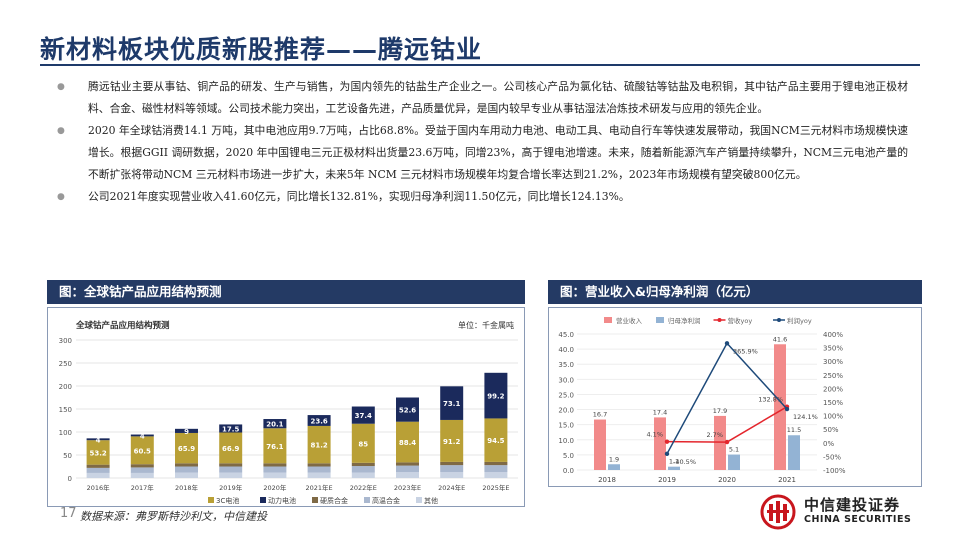  I want to click on y2-tick-label: 300%, so click(833, 362).